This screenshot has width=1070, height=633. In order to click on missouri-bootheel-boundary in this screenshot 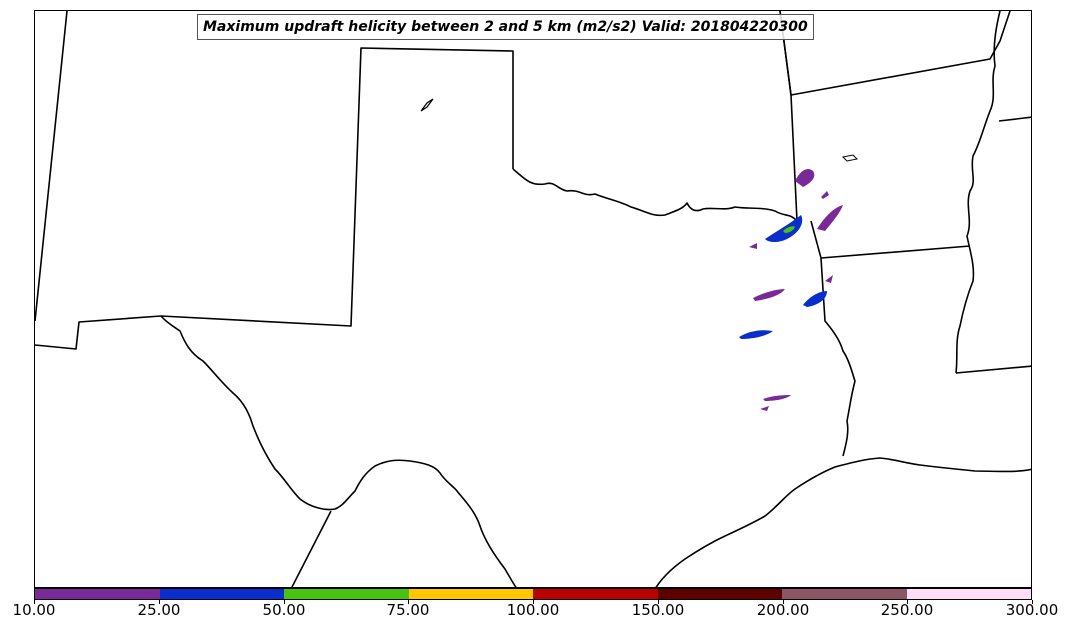, I will do `click(895, 53)`.